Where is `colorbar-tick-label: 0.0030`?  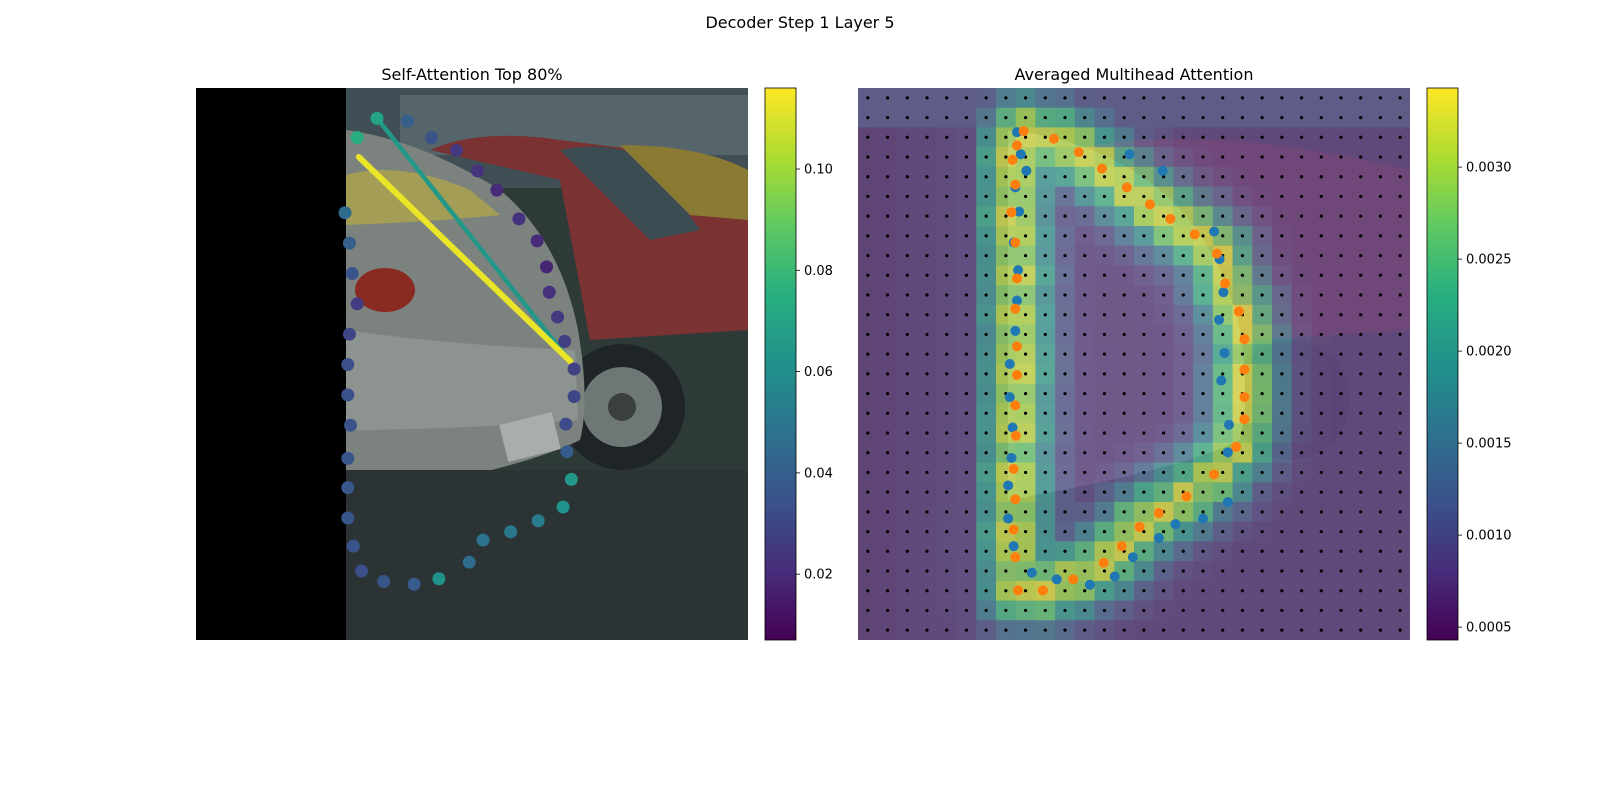
colorbar-tick-label: 0.0030 is located at coordinates (1489, 168).